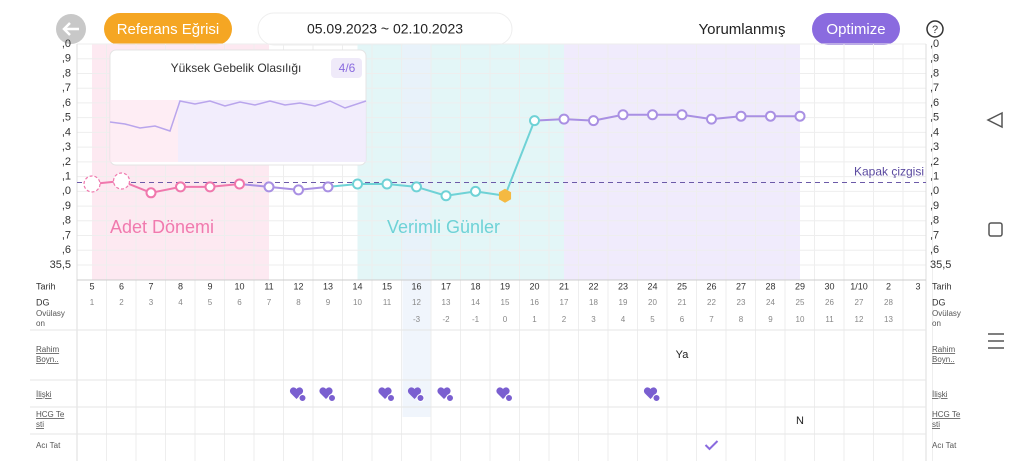 This screenshot has height=466, width=1024. Describe the element at coordinates (711, 445) in the screenshot. I see `check-icon` at that location.